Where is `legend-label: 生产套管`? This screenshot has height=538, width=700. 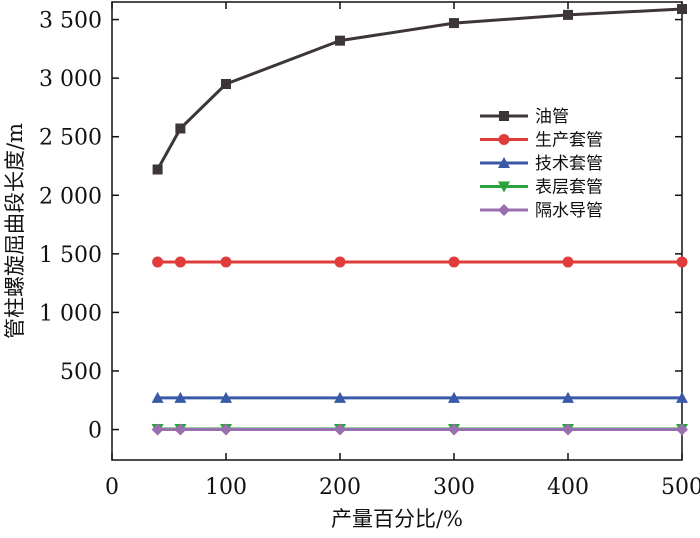 legend-label: 生产套管 is located at coordinates (569, 141).